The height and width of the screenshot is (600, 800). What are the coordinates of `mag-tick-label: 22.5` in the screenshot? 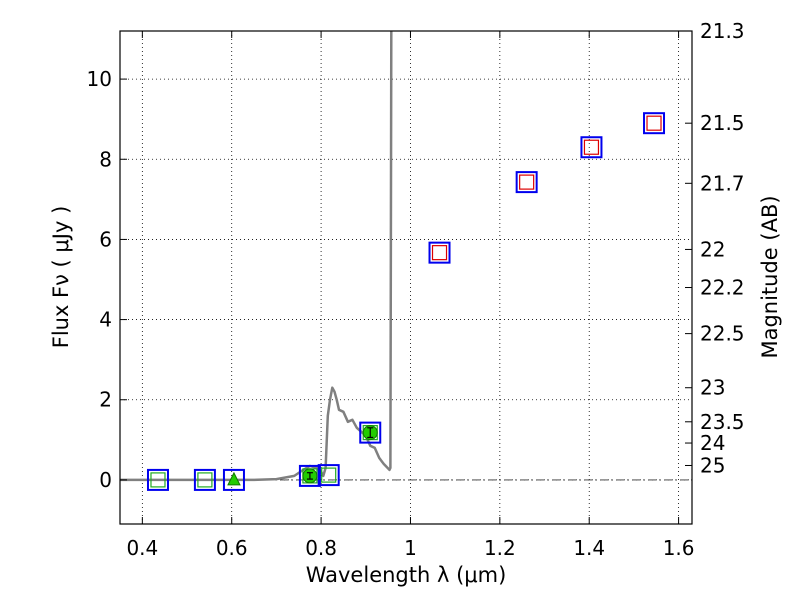 It's located at (722, 334).